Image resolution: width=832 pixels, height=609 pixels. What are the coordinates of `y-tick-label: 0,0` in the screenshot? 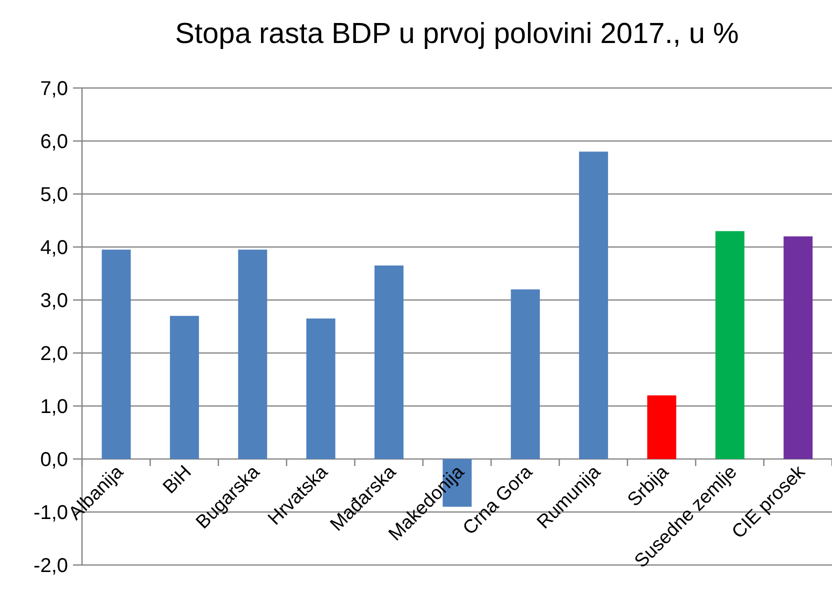 It's located at (54, 460).